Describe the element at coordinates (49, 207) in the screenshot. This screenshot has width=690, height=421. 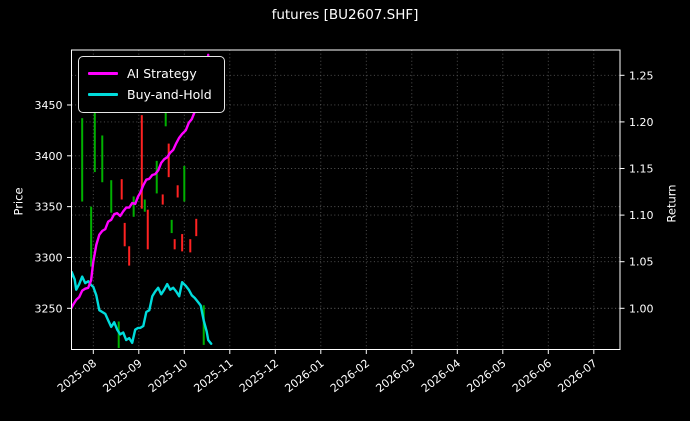
I see `price-tick-label: 3350` at that location.